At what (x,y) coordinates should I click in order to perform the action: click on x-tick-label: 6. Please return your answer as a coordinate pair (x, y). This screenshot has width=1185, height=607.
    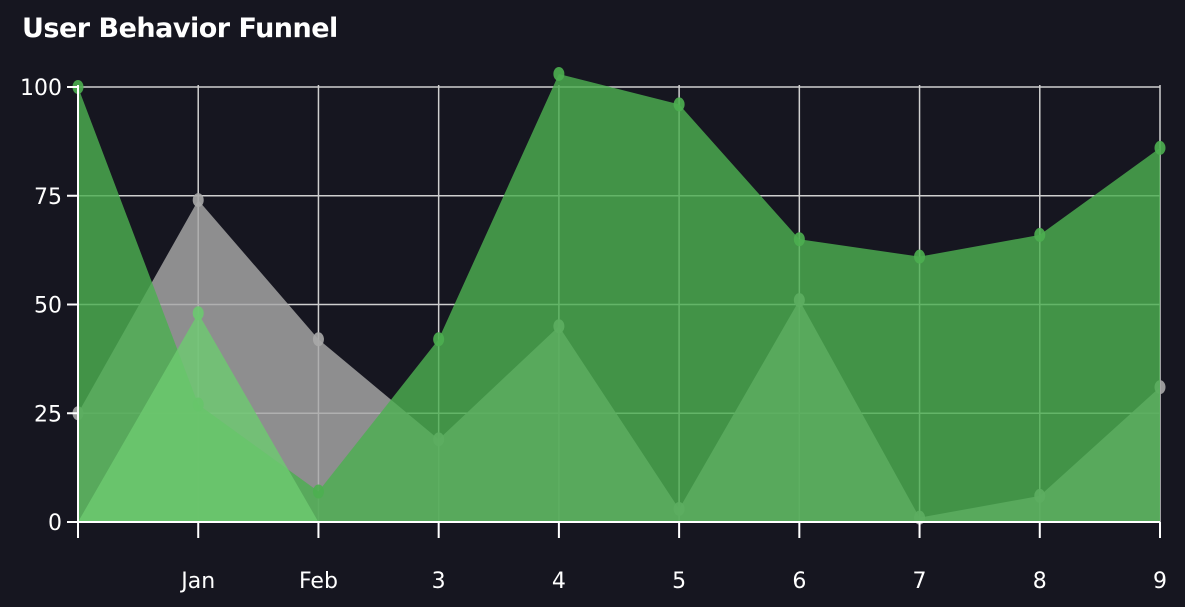
    Looking at the image, I should click on (799, 581).